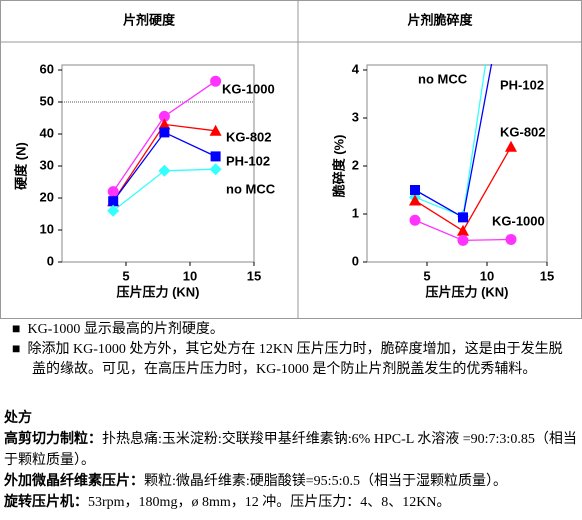 The height and width of the screenshot is (520, 582). Describe the element at coordinates (325, 481) in the screenshot. I see `item-text: 颗粒:微晶纤维素:硬脂酸镁=95:5:0.5（相当于湿颗粒质量）。` at that location.